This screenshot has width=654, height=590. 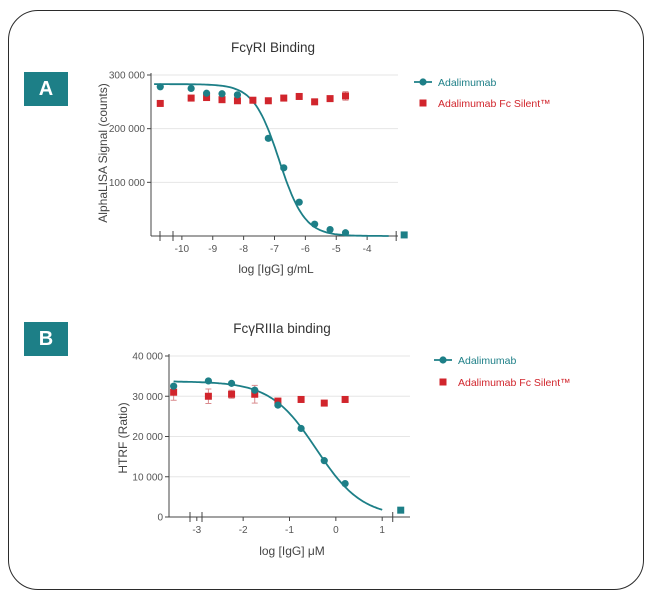 What do you see at coordinates (443, 382) in the screenshot?
I see `chart-b-legend-2-marker` at bounding box center [443, 382].